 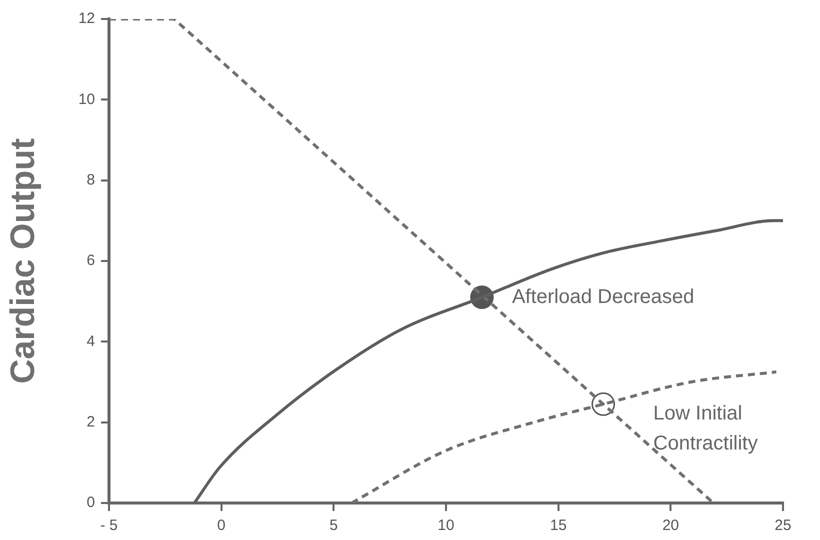 What do you see at coordinates (446, 525) in the screenshot?
I see `x-tick-label: 10` at bounding box center [446, 525].